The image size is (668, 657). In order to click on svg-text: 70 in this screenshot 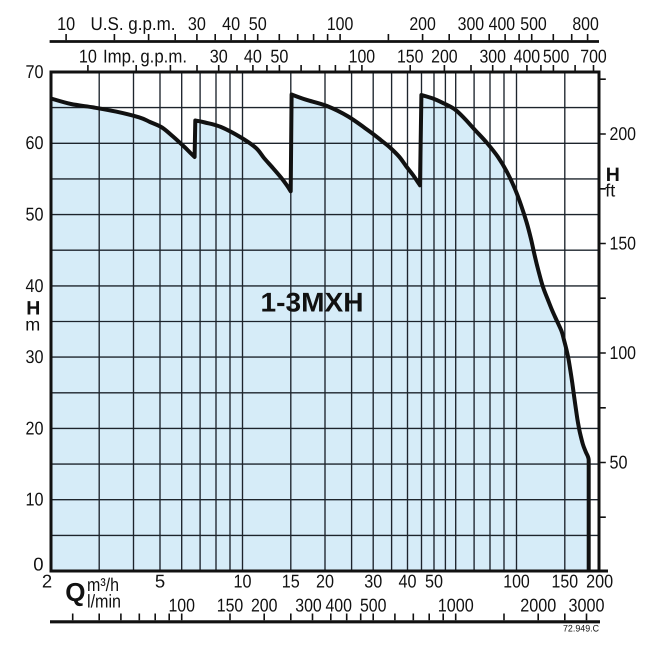, I will do `click(35, 71)`.